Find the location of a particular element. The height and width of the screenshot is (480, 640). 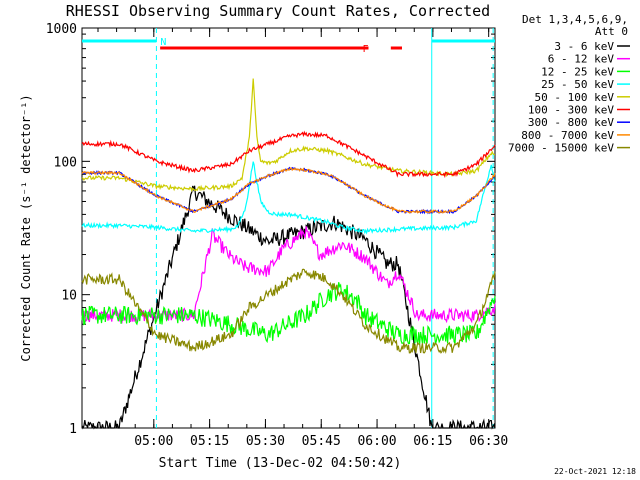

timestamp: 22-Oct-2021 12:18 is located at coordinates (595, 471).